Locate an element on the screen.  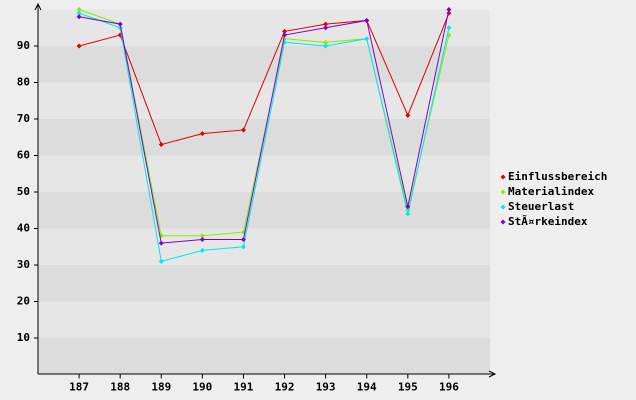
y-tick-label: 20 is located at coordinates (23, 301).